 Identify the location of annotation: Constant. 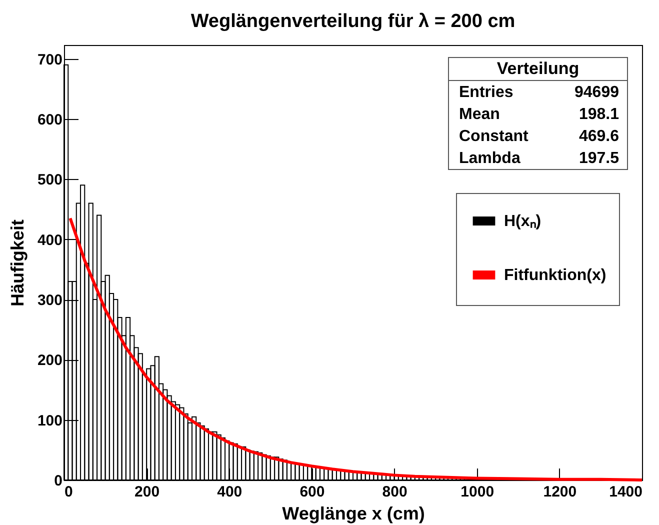
(493, 137).